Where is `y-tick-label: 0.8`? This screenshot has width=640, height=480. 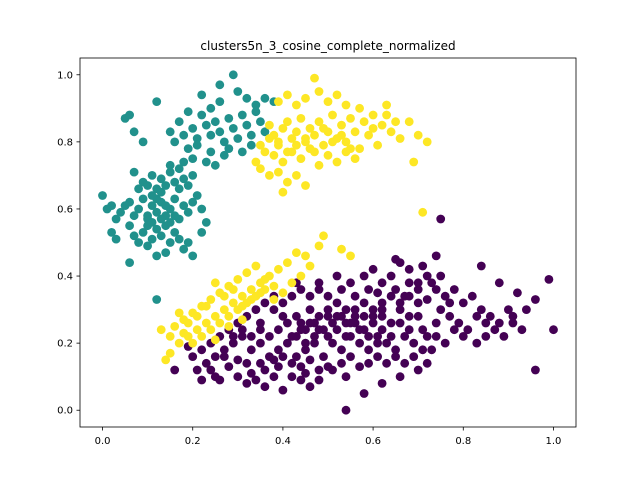 y-tick-label: 0.8 is located at coordinates (65, 142).